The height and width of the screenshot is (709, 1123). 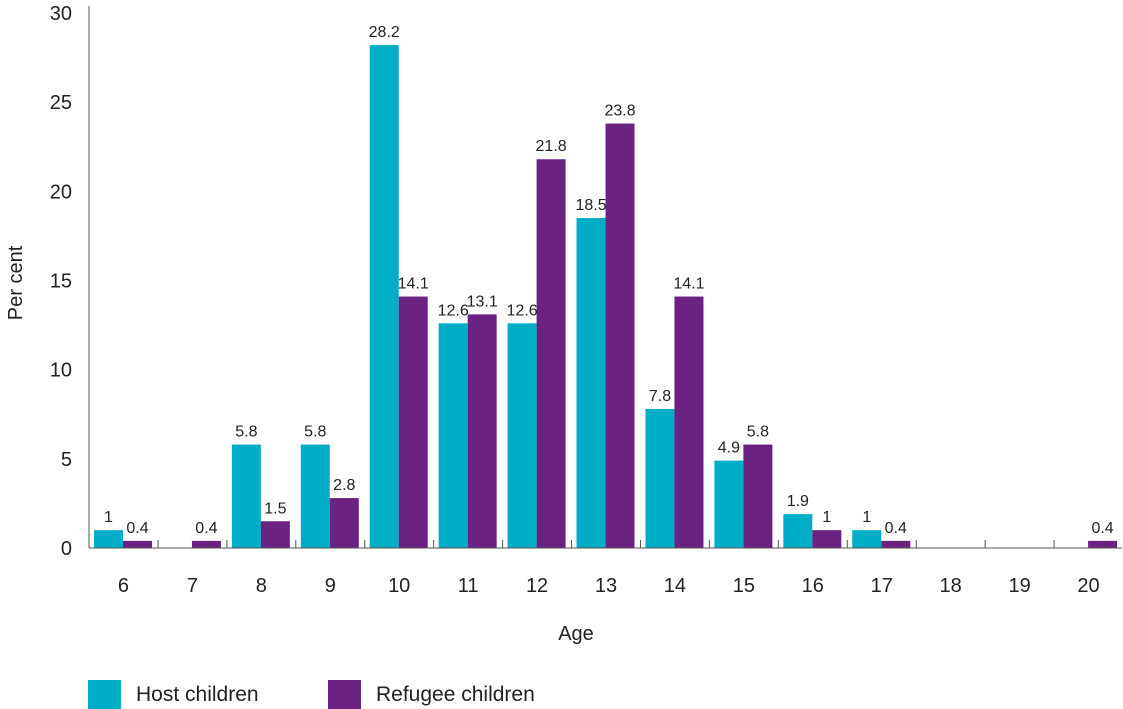 What do you see at coordinates (413, 284) in the screenshot?
I see `data-label-refugee-age-10: 14.1` at bounding box center [413, 284].